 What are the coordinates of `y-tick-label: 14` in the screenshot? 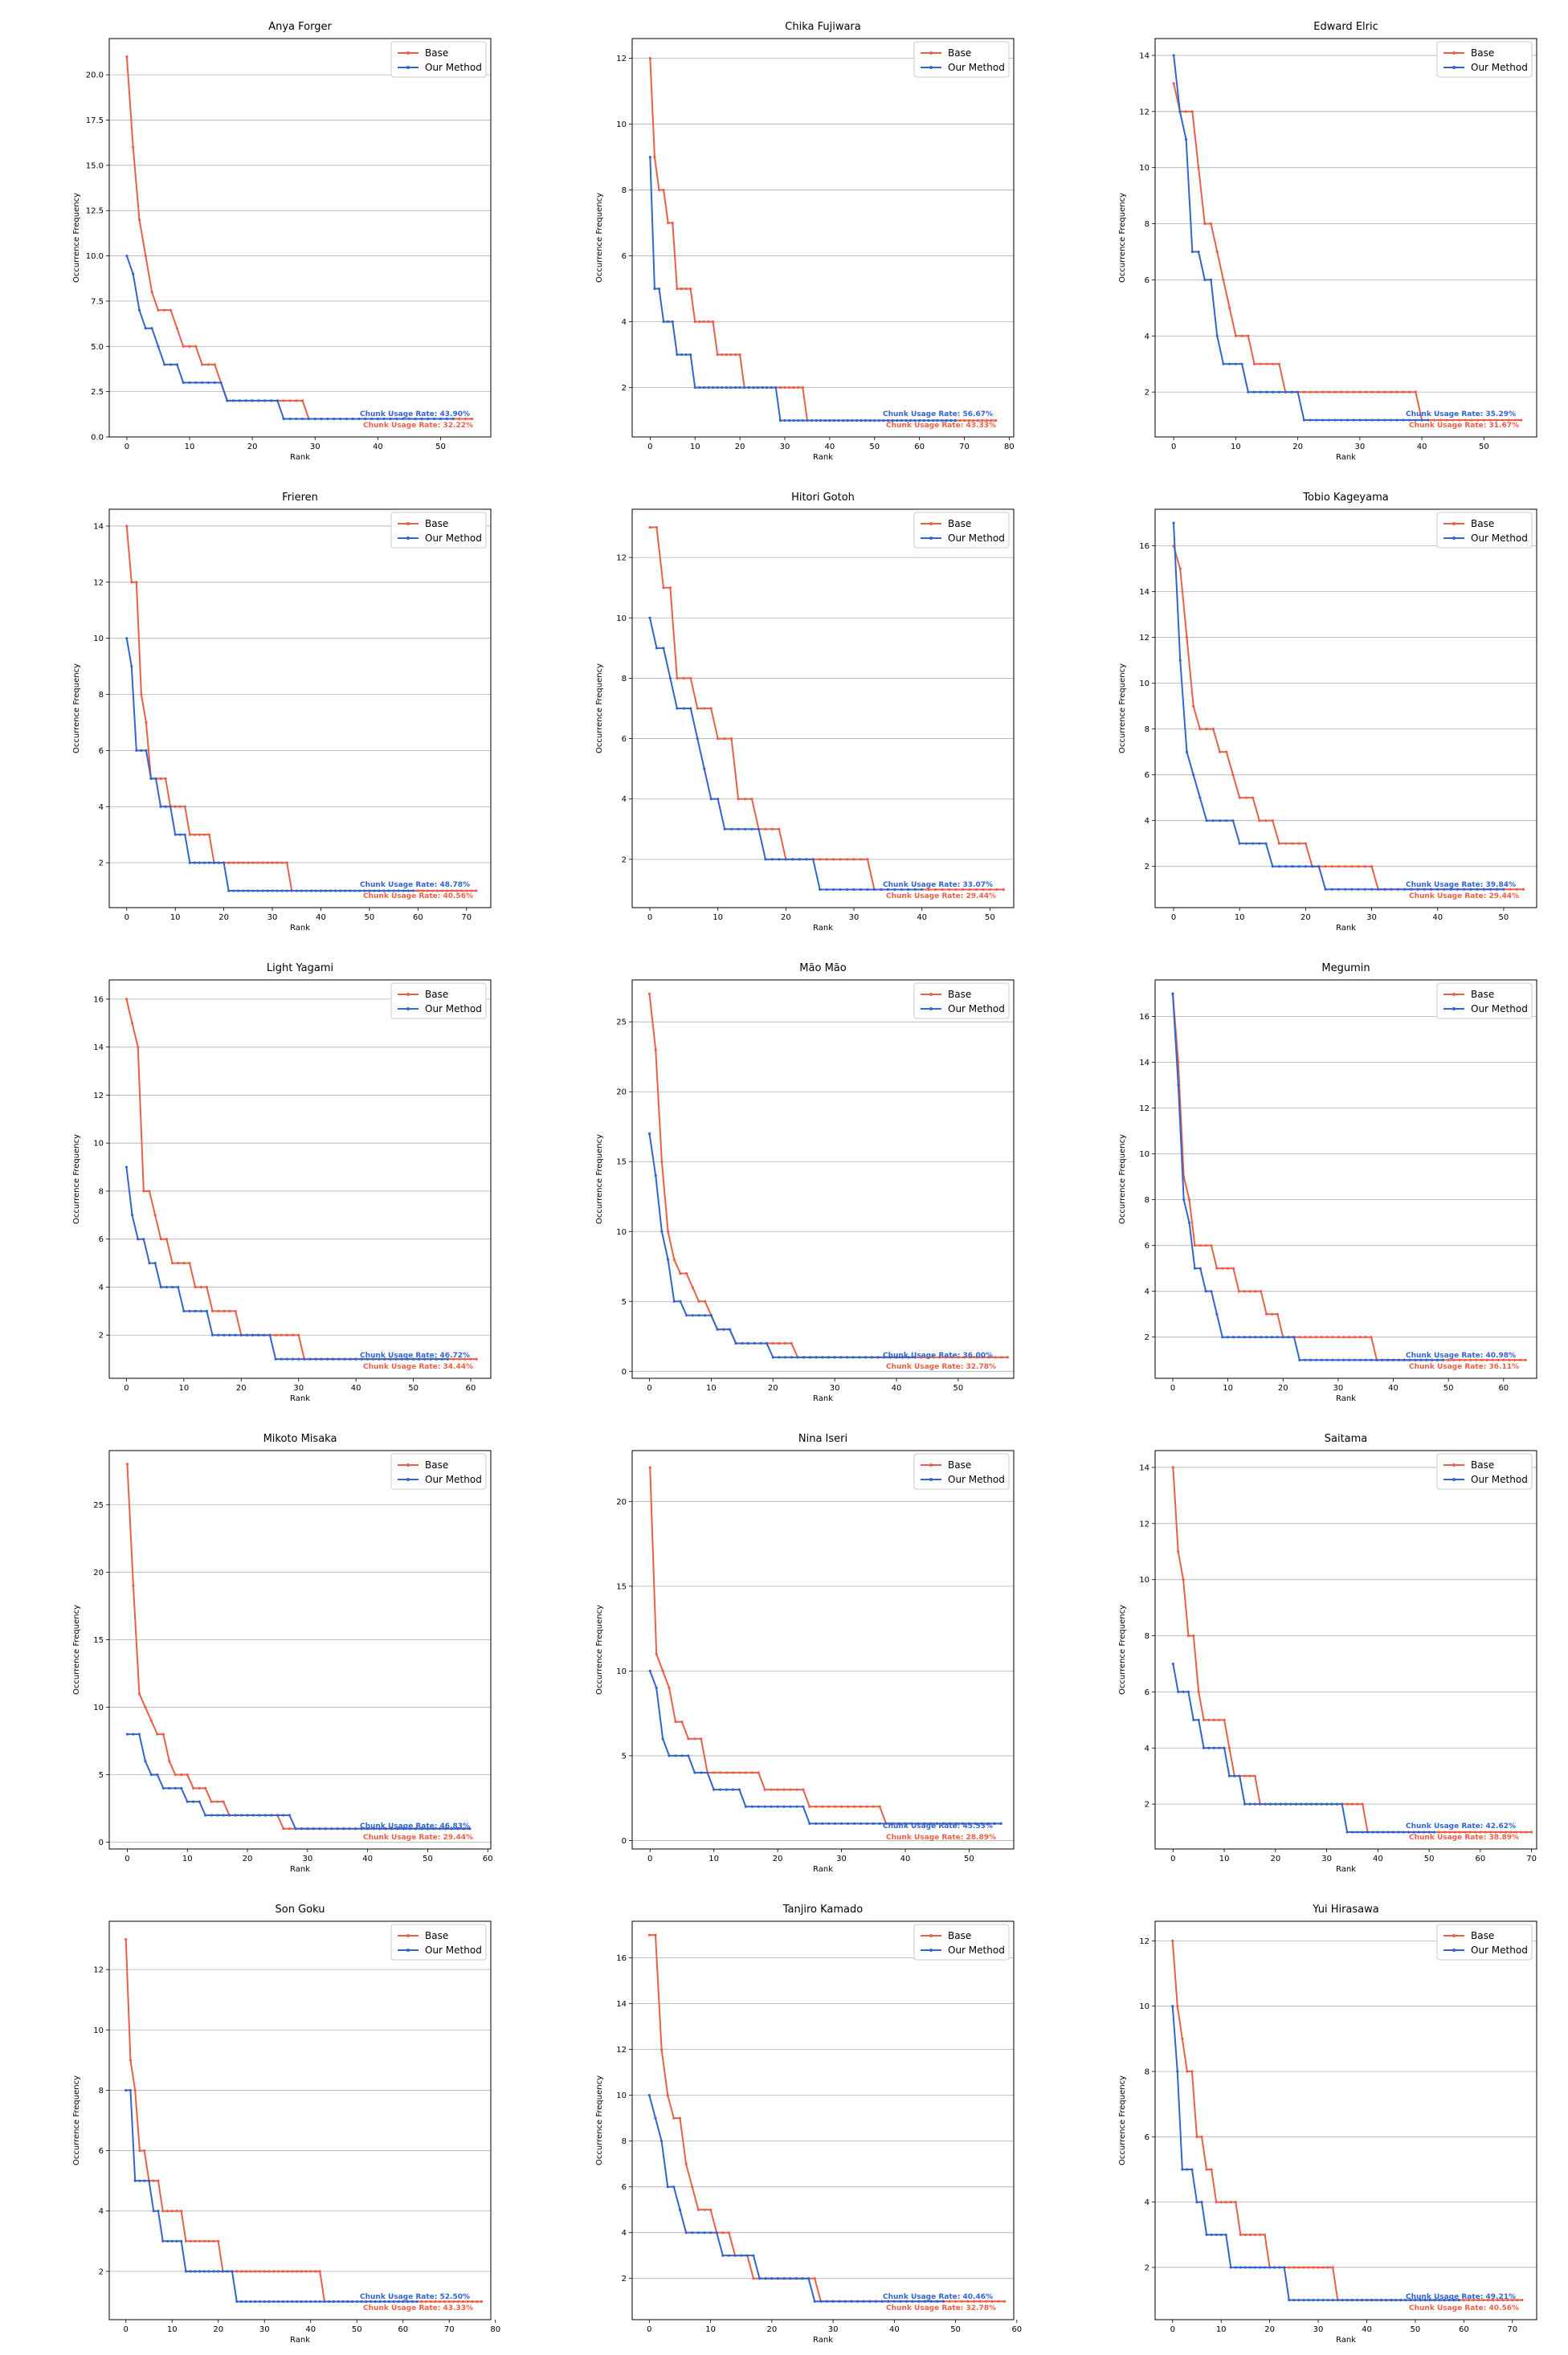 It's located at (98, 1047).